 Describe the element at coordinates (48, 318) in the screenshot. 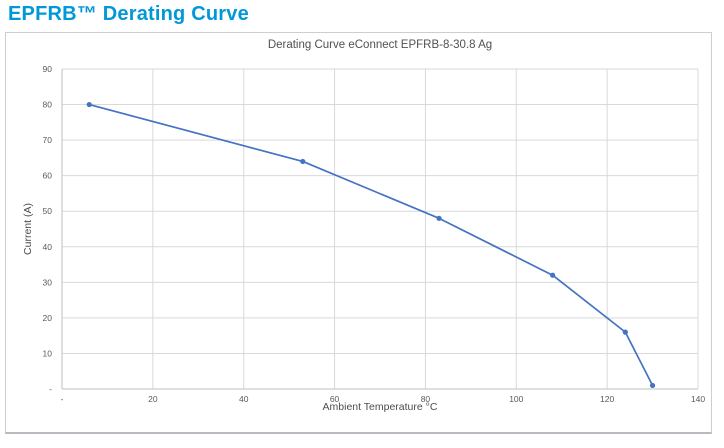

I see `y-tick-label: 20` at that location.